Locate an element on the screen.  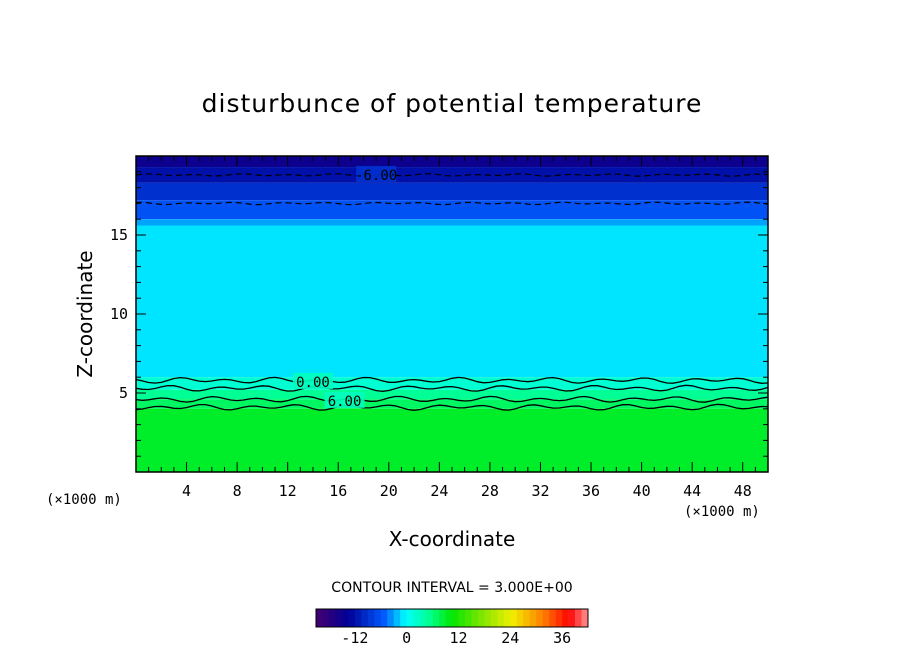
x-tick-label: 36 is located at coordinates (591, 491).